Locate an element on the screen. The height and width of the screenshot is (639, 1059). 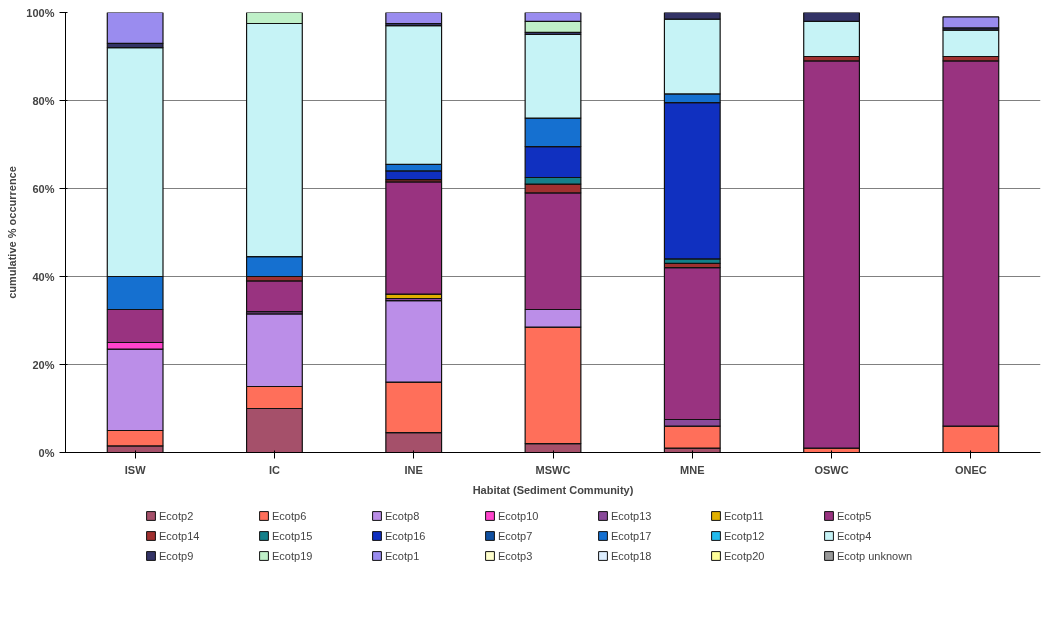
y-tick-label: 80% is located at coordinates (43, 100).